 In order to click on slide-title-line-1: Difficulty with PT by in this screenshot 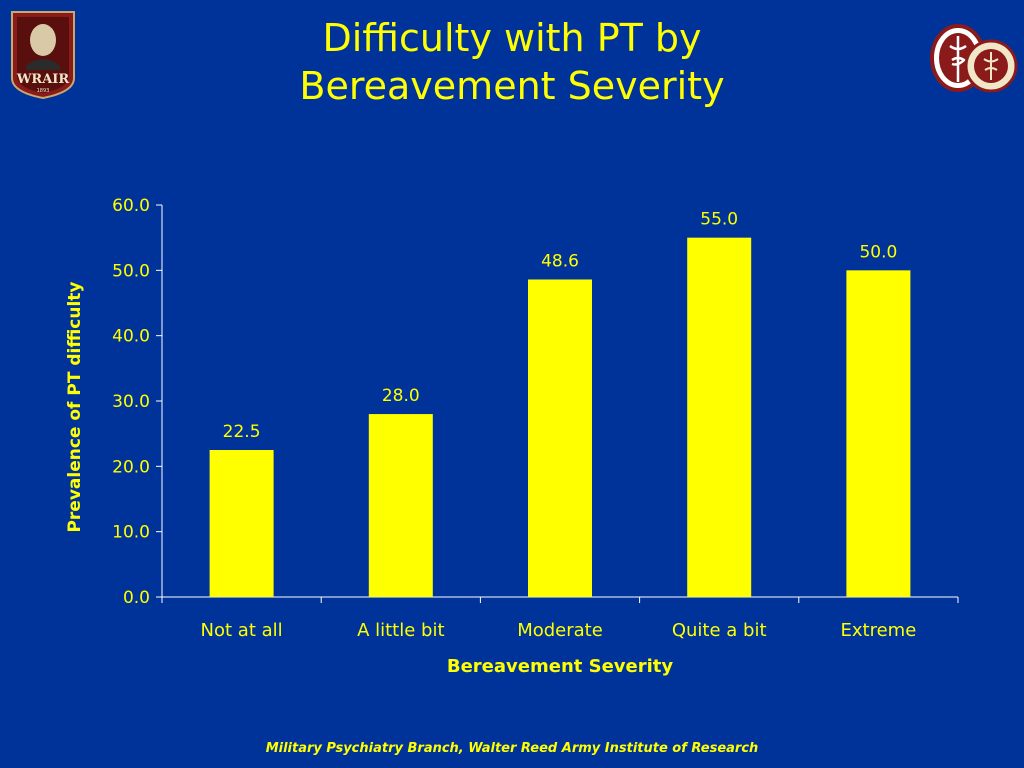, I will do `click(512, 38)`.